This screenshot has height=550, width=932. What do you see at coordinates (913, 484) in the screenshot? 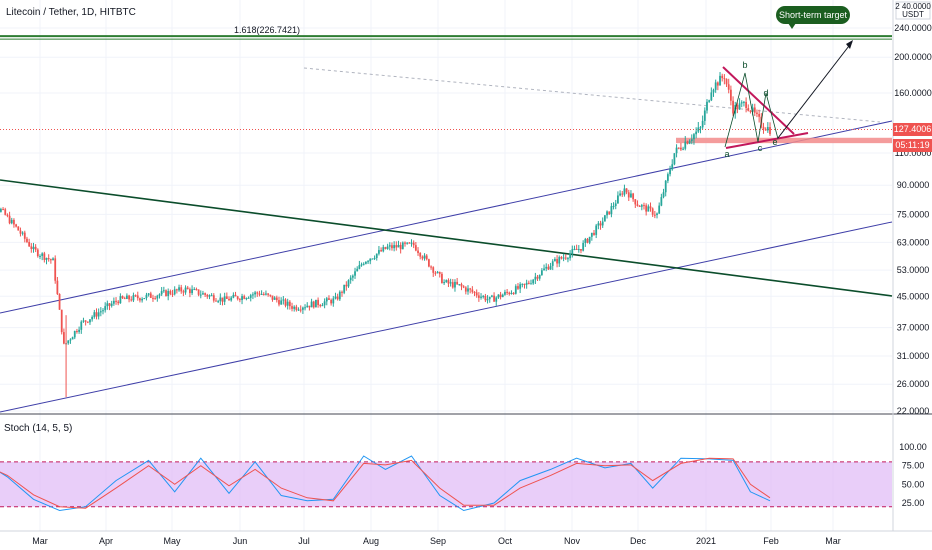
I see `stoch-tick-label: 50.00` at bounding box center [913, 484].